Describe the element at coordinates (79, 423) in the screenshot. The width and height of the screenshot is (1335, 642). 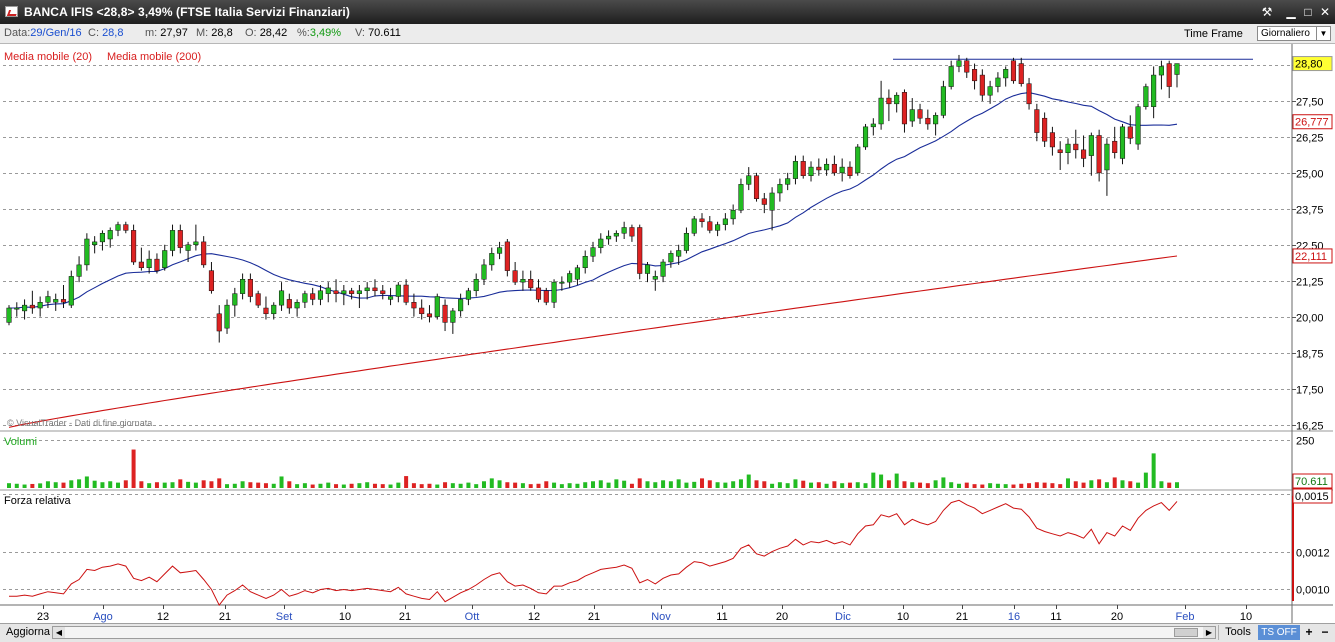
I see `watermark-text: © VisualTrader - Dati di fine giornata` at that location.